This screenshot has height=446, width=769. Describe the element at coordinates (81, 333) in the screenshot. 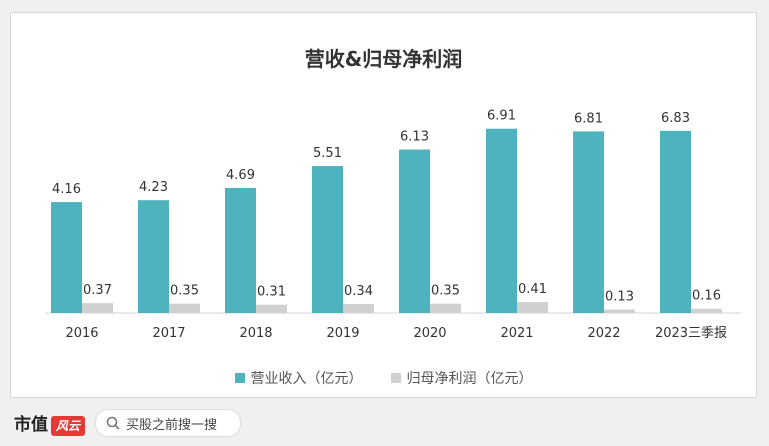

I see `x-tick-label-0: 2016` at that location.